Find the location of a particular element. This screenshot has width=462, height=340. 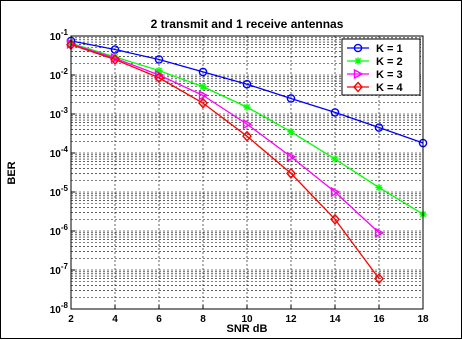

chart-title: 2 transmit and 1 receive antennas is located at coordinates (247, 24).